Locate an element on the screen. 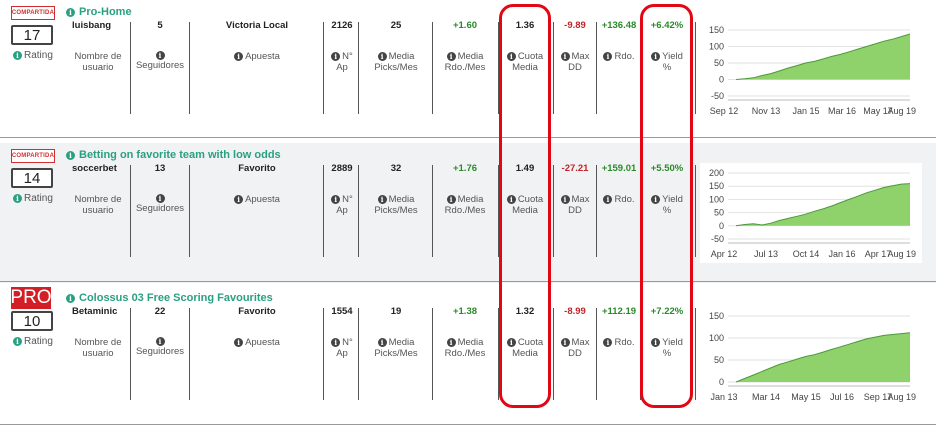 The height and width of the screenshot is (426, 936). stat-nap-value: 2889 is located at coordinates (342, 168).